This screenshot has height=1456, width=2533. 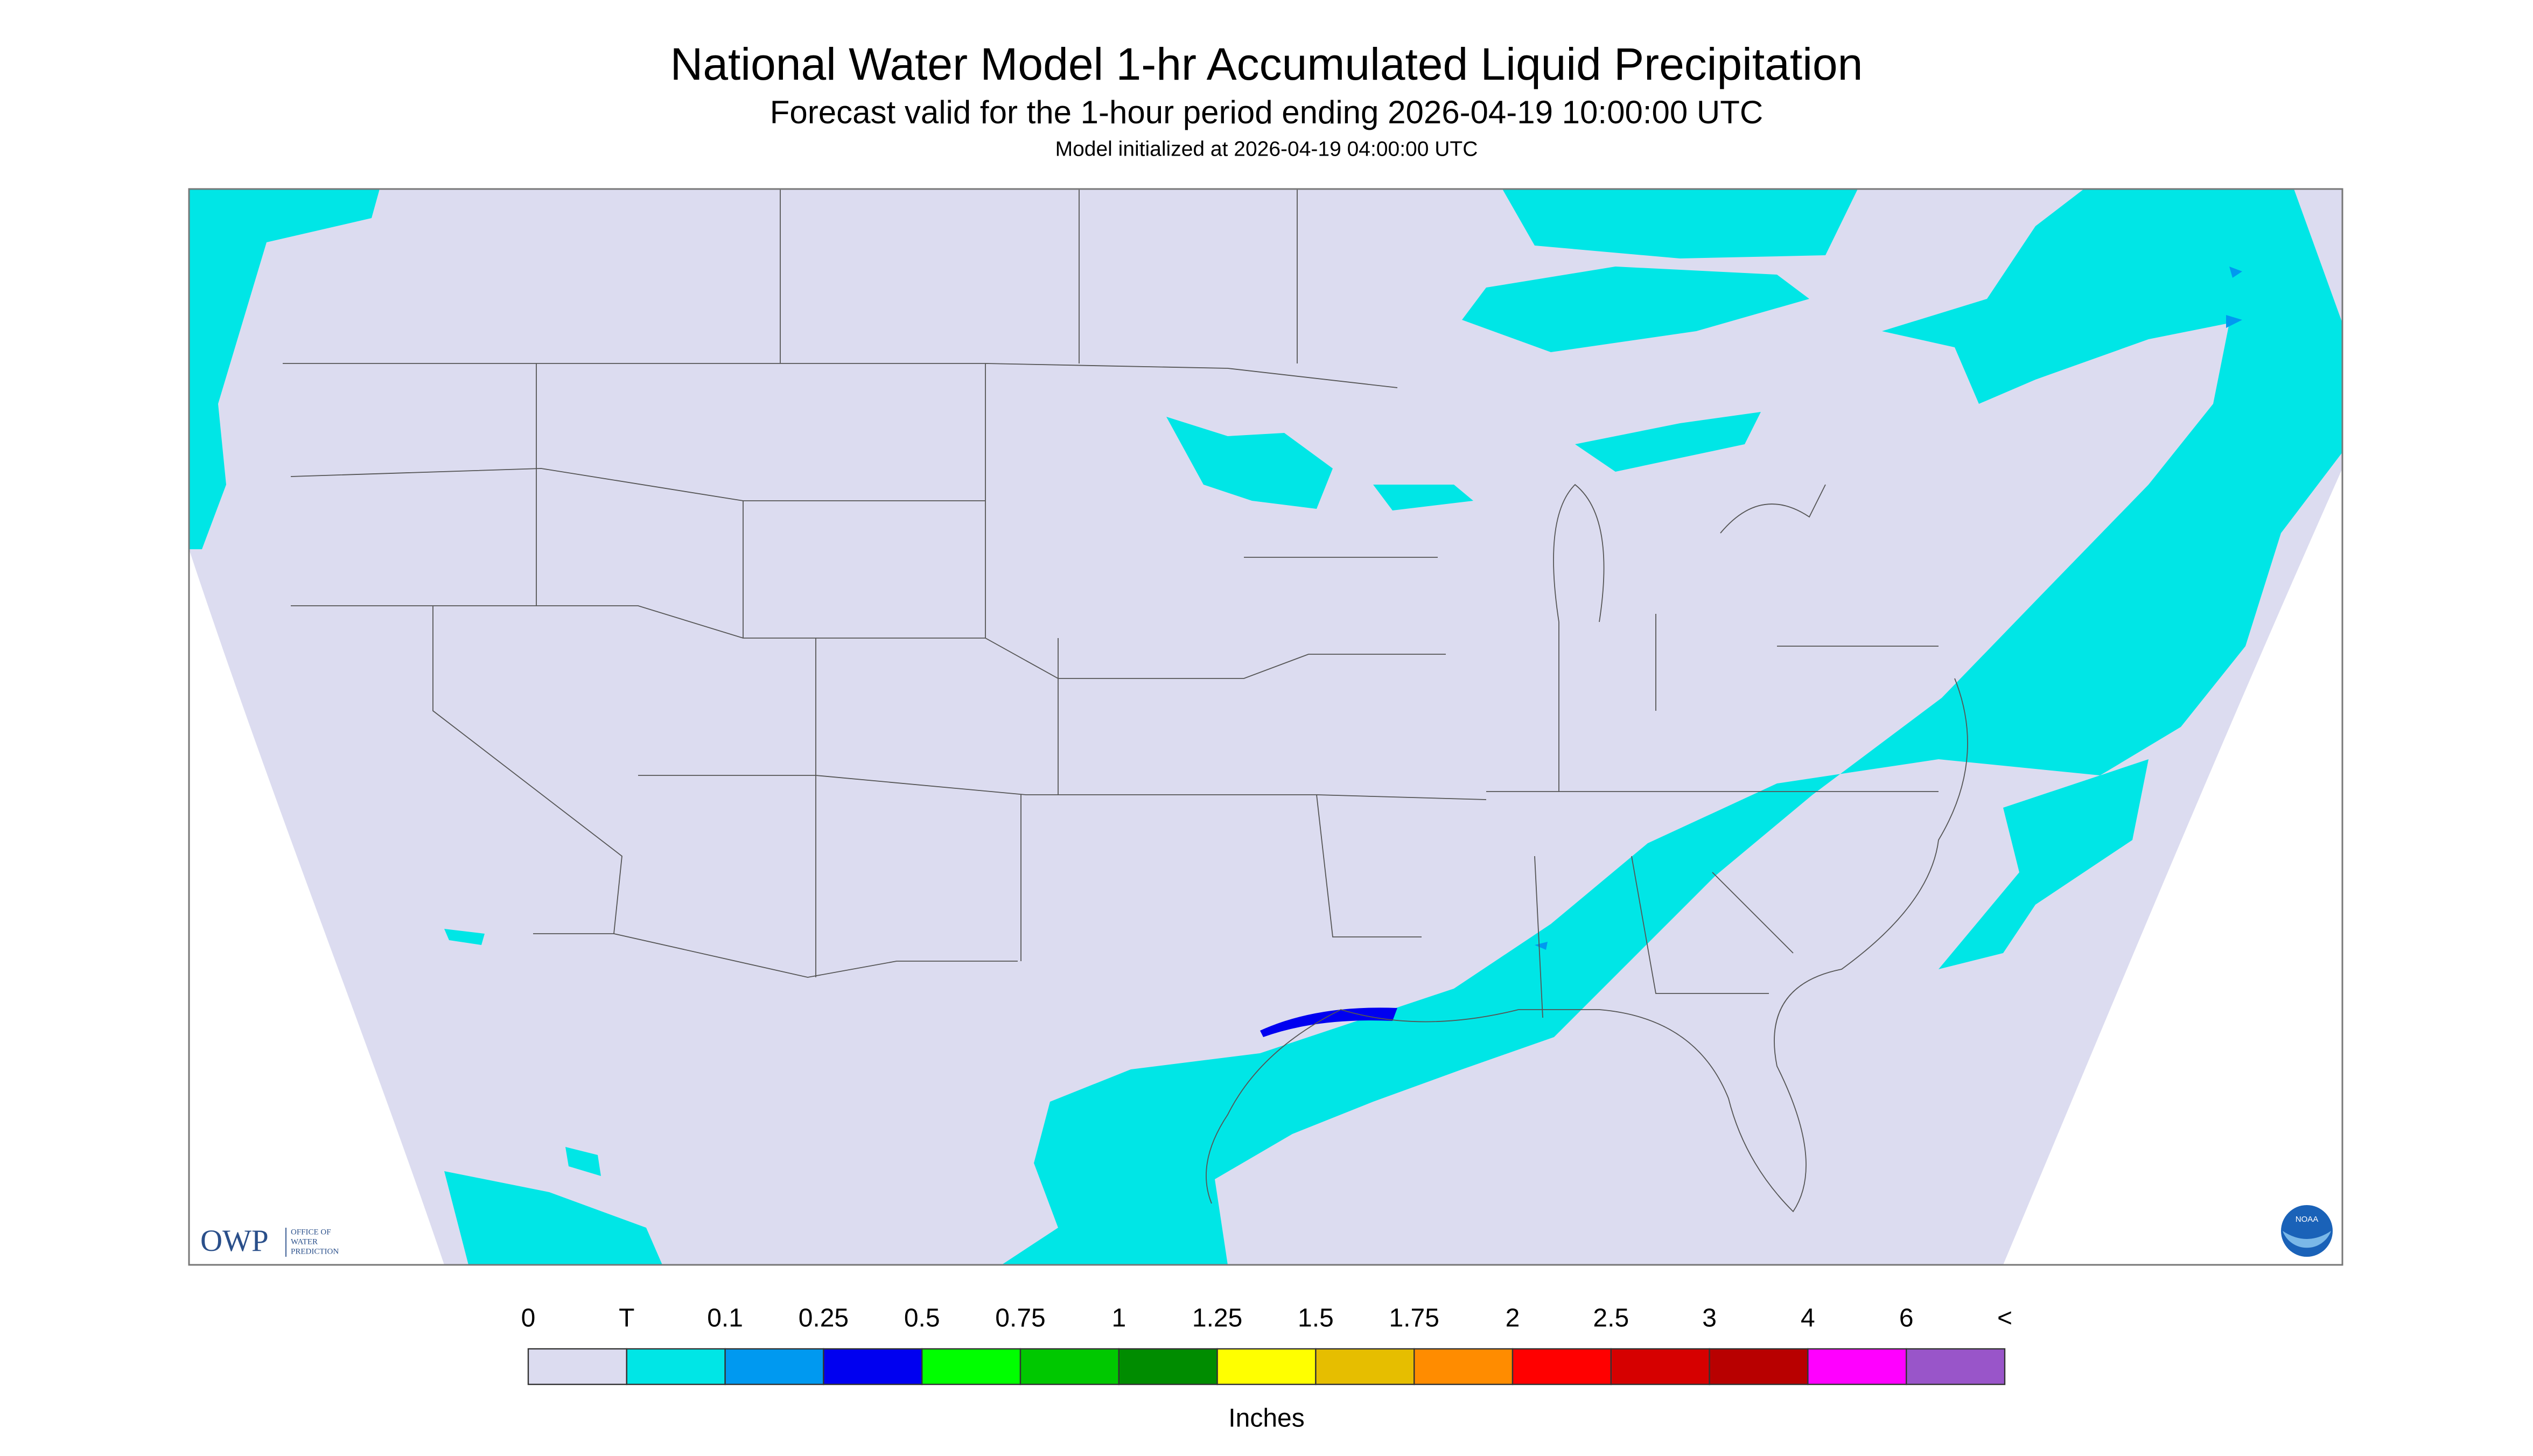 I want to click on owp-name: WATER, so click(x=304, y=1241).